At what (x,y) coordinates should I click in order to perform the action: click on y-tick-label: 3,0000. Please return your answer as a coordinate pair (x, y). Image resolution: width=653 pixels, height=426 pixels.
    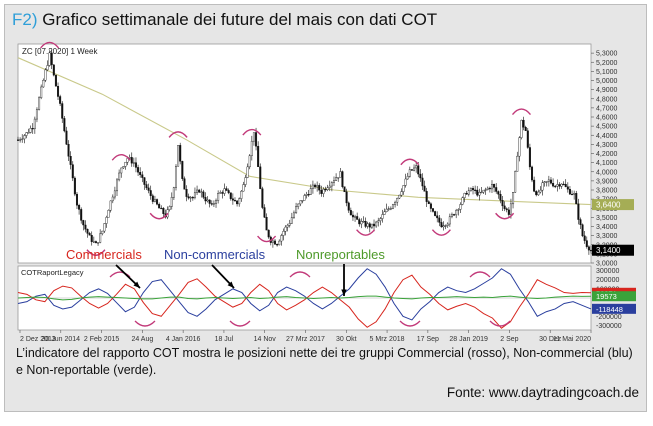
    Looking at the image, I should click on (607, 264).